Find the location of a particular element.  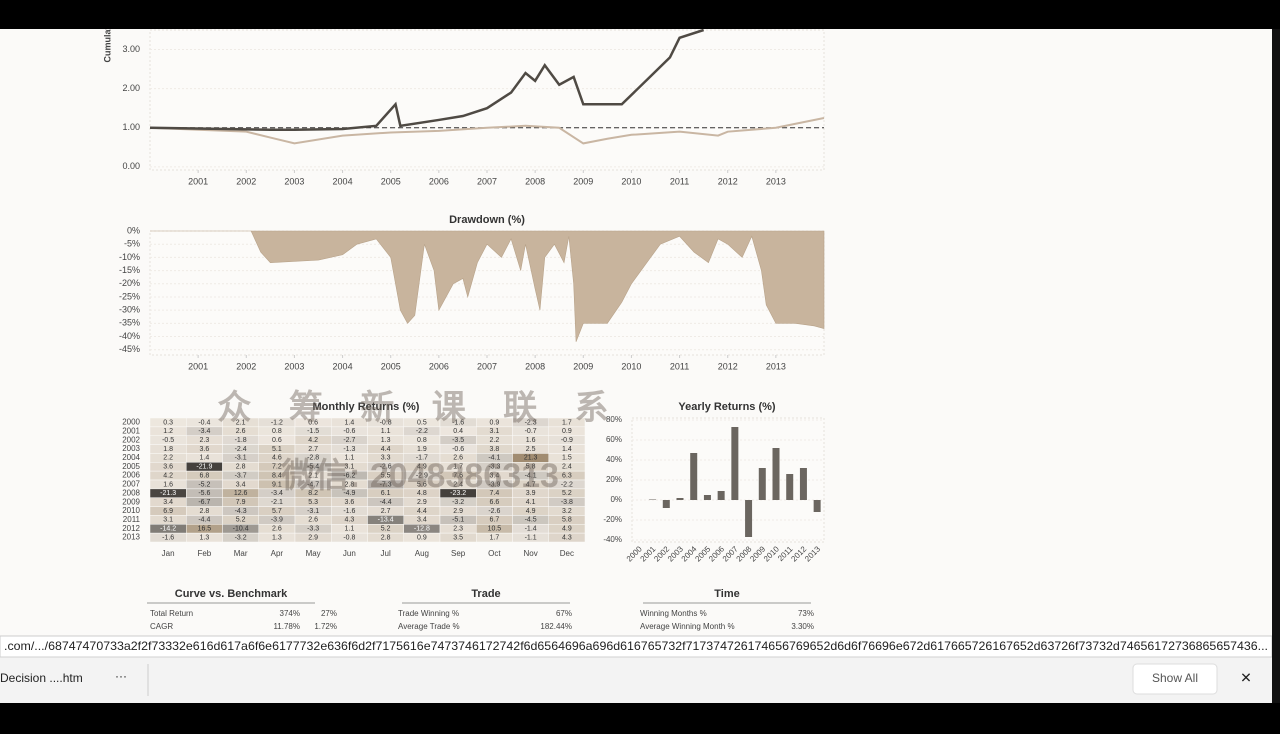

x-tick-label: 2006 is located at coordinates (439, 366).